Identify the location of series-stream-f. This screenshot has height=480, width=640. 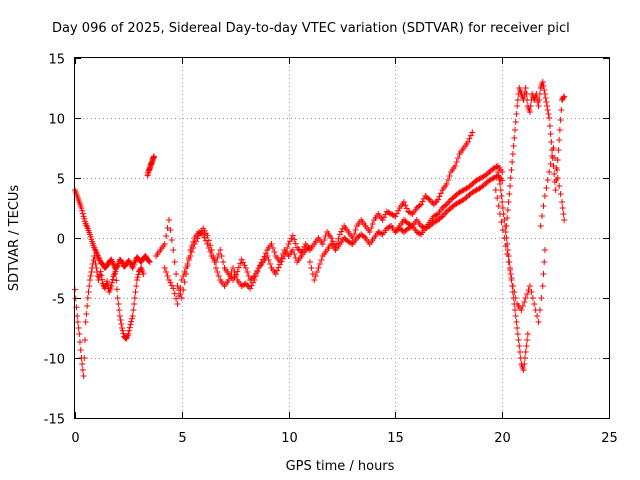
(406, 223).